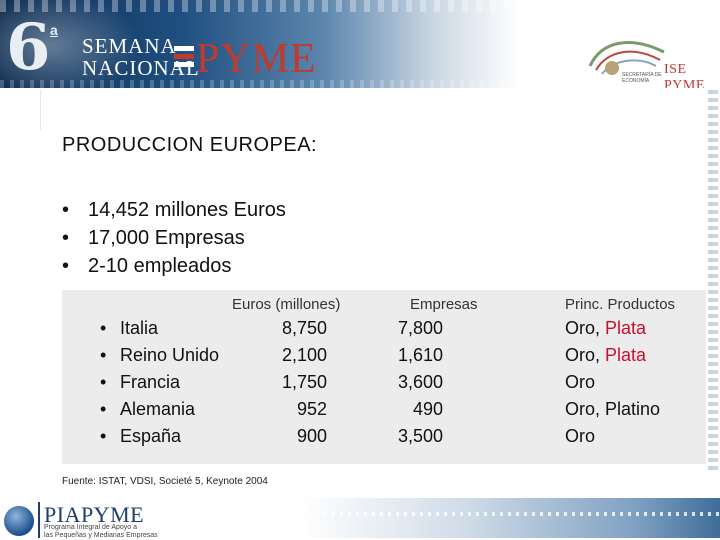  I want to click on euros-cell: 900, so click(311, 436).